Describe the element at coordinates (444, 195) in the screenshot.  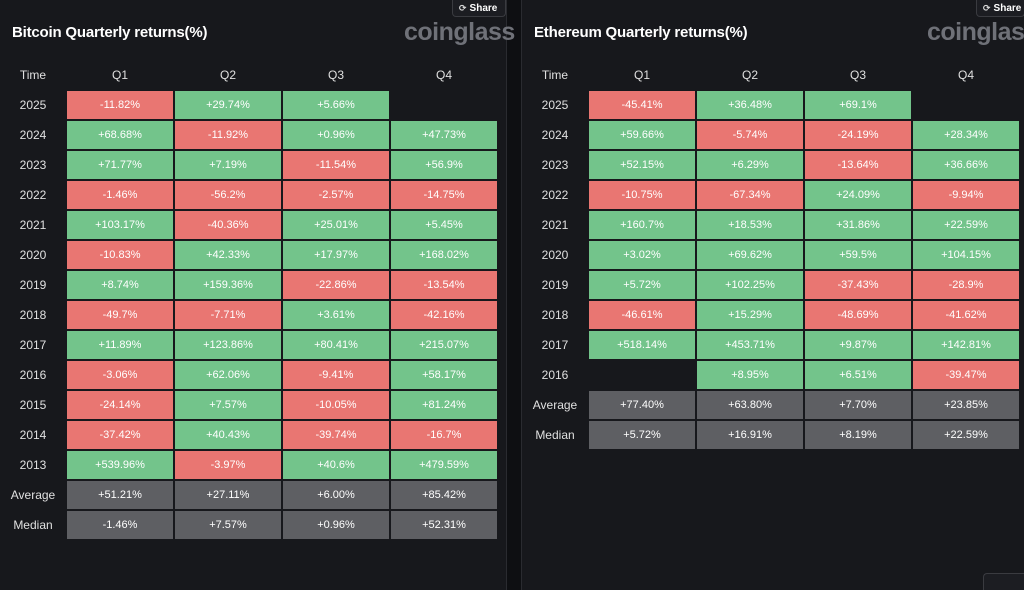
I see `return-cell: -14.75%` at that location.